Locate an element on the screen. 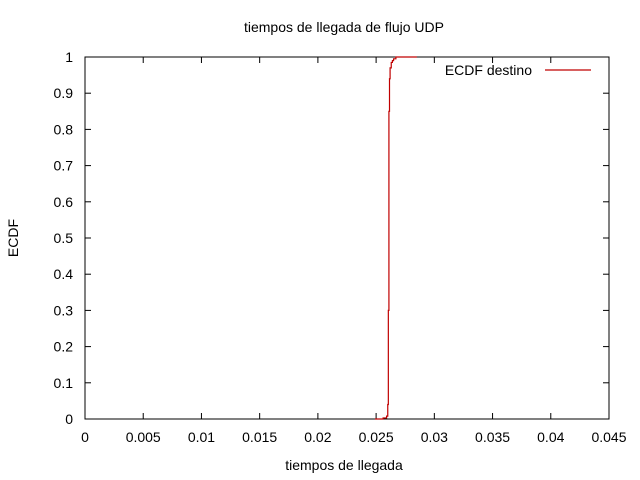 Image resolution: width=640 pixels, height=480 pixels. y-tick-label: 0.8 is located at coordinates (64, 129).